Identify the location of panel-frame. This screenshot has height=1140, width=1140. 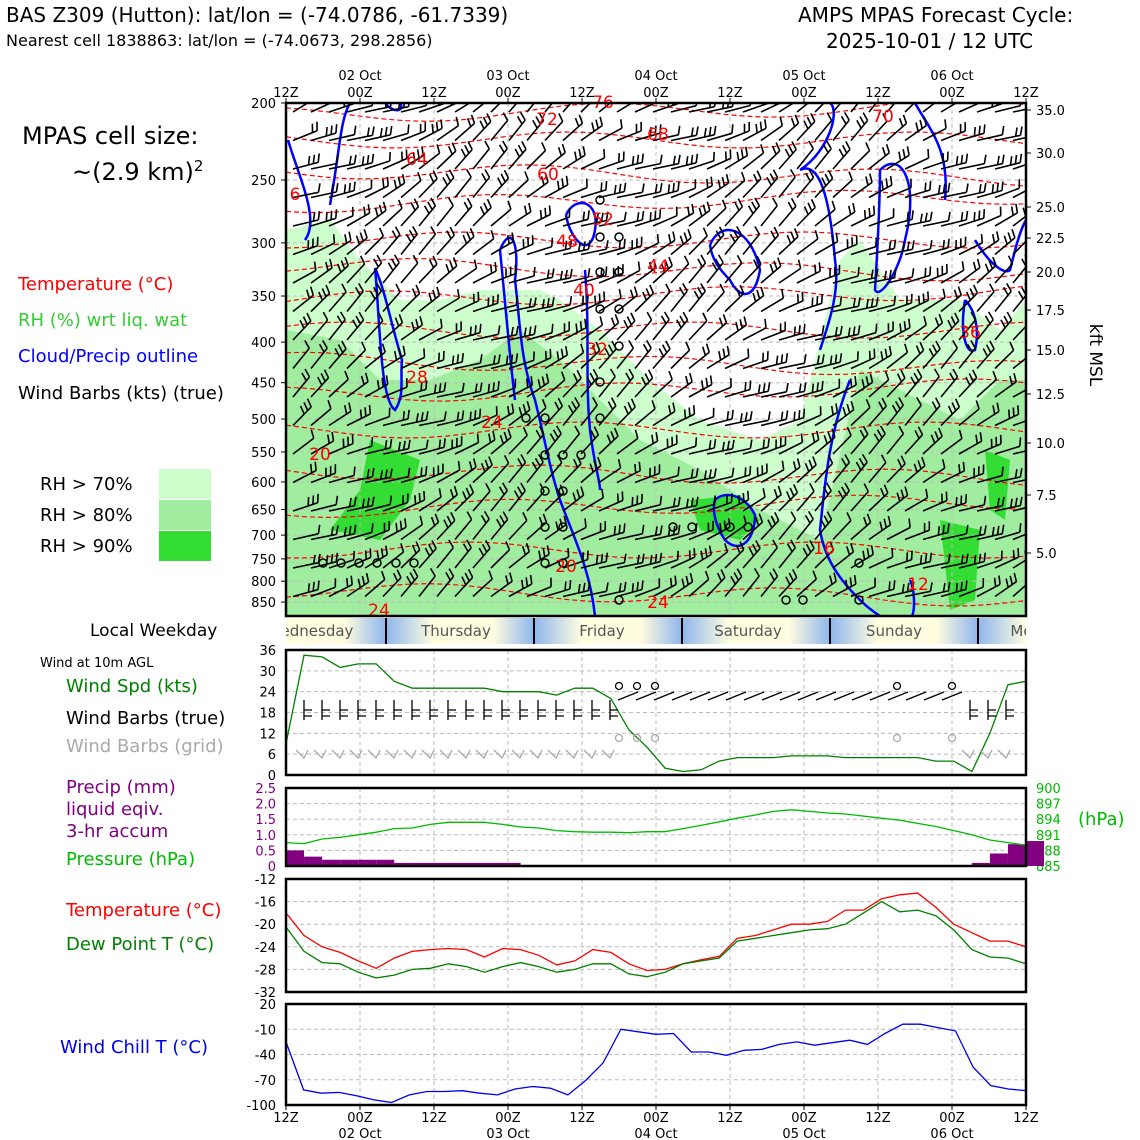
(656, 712).